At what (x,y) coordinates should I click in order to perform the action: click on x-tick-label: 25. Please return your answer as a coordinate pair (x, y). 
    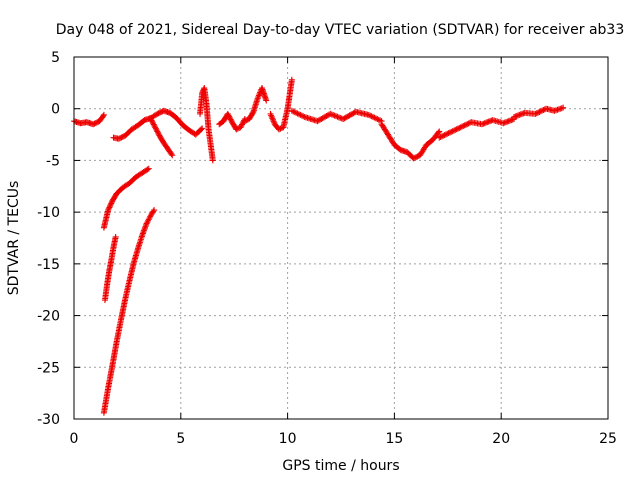
    Looking at the image, I should click on (608, 439).